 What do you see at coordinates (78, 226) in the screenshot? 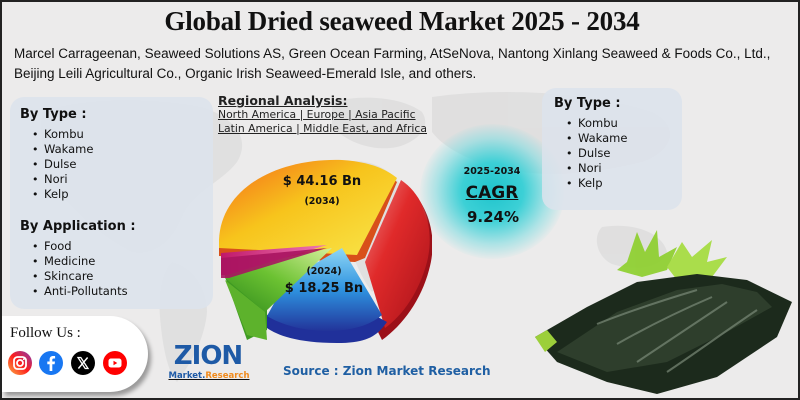
I see `by-application-heading: By Application :` at bounding box center [78, 226].